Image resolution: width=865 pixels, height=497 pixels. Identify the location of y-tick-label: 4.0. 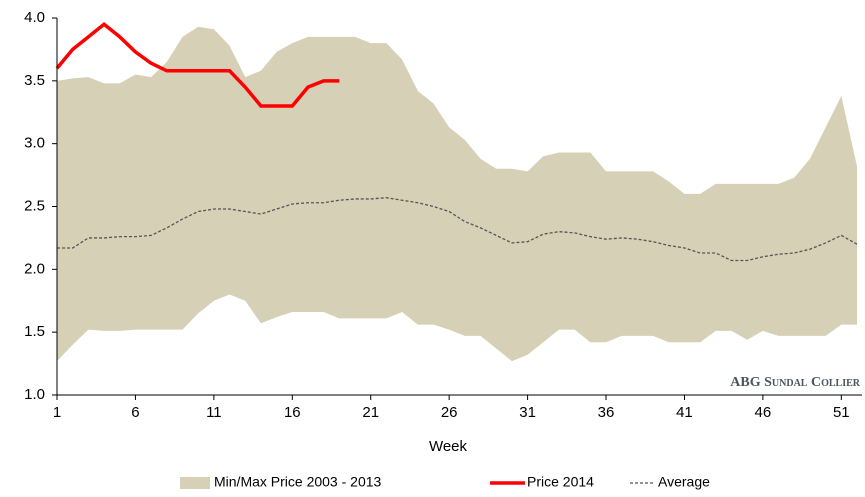
(34, 17).